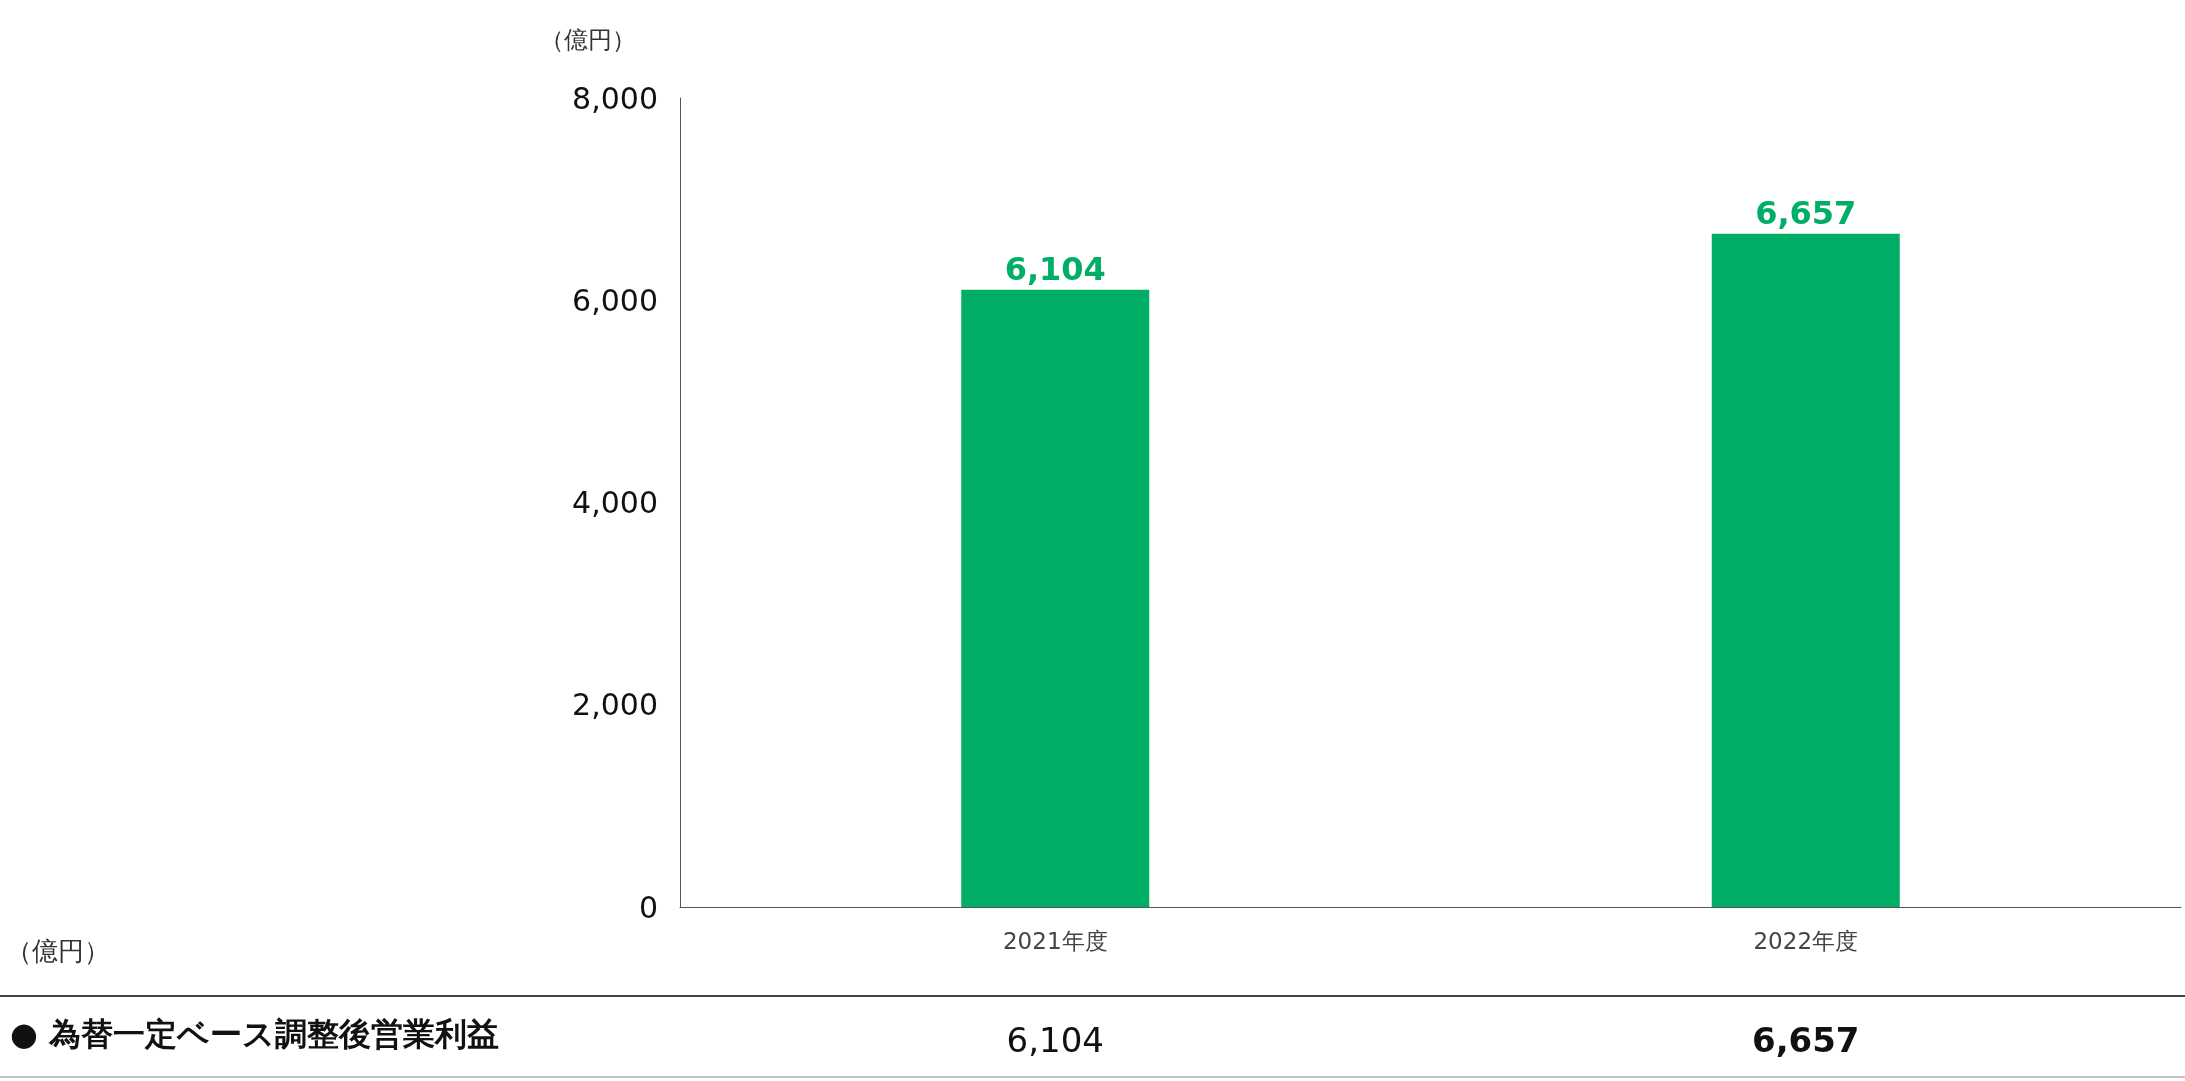  Describe the element at coordinates (1806, 212) in the screenshot. I see `text: 6,657` at that location.